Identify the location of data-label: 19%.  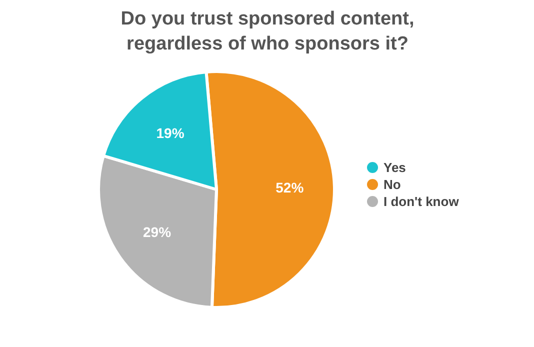
(170, 132).